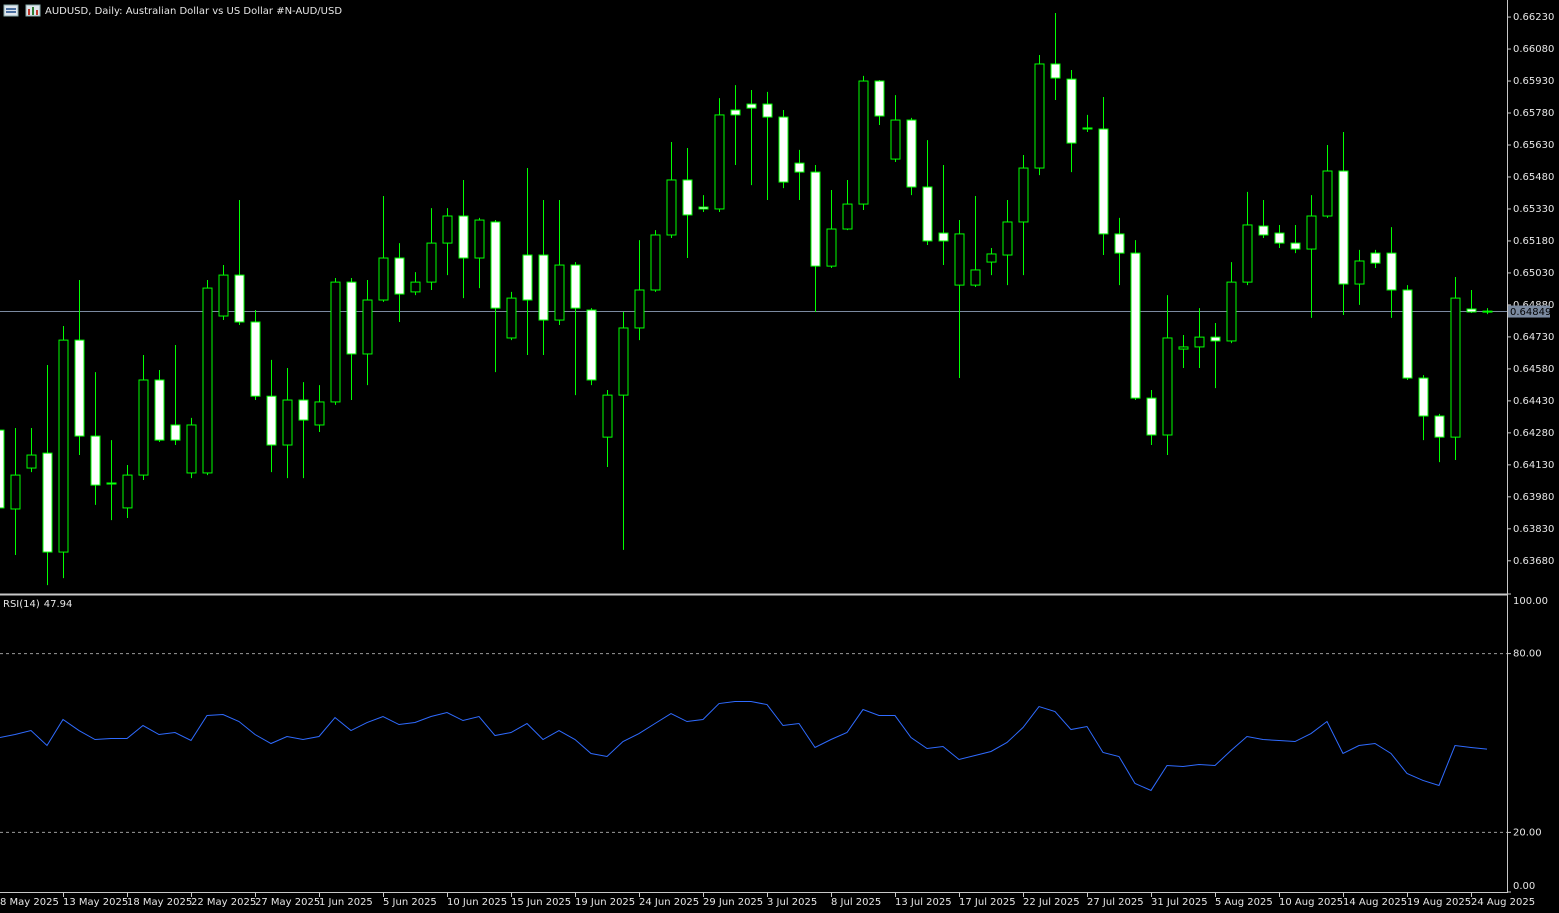  What do you see at coordinates (1533, 113) in the screenshot?
I see `y-tick-label: 0.65780` at bounding box center [1533, 113].